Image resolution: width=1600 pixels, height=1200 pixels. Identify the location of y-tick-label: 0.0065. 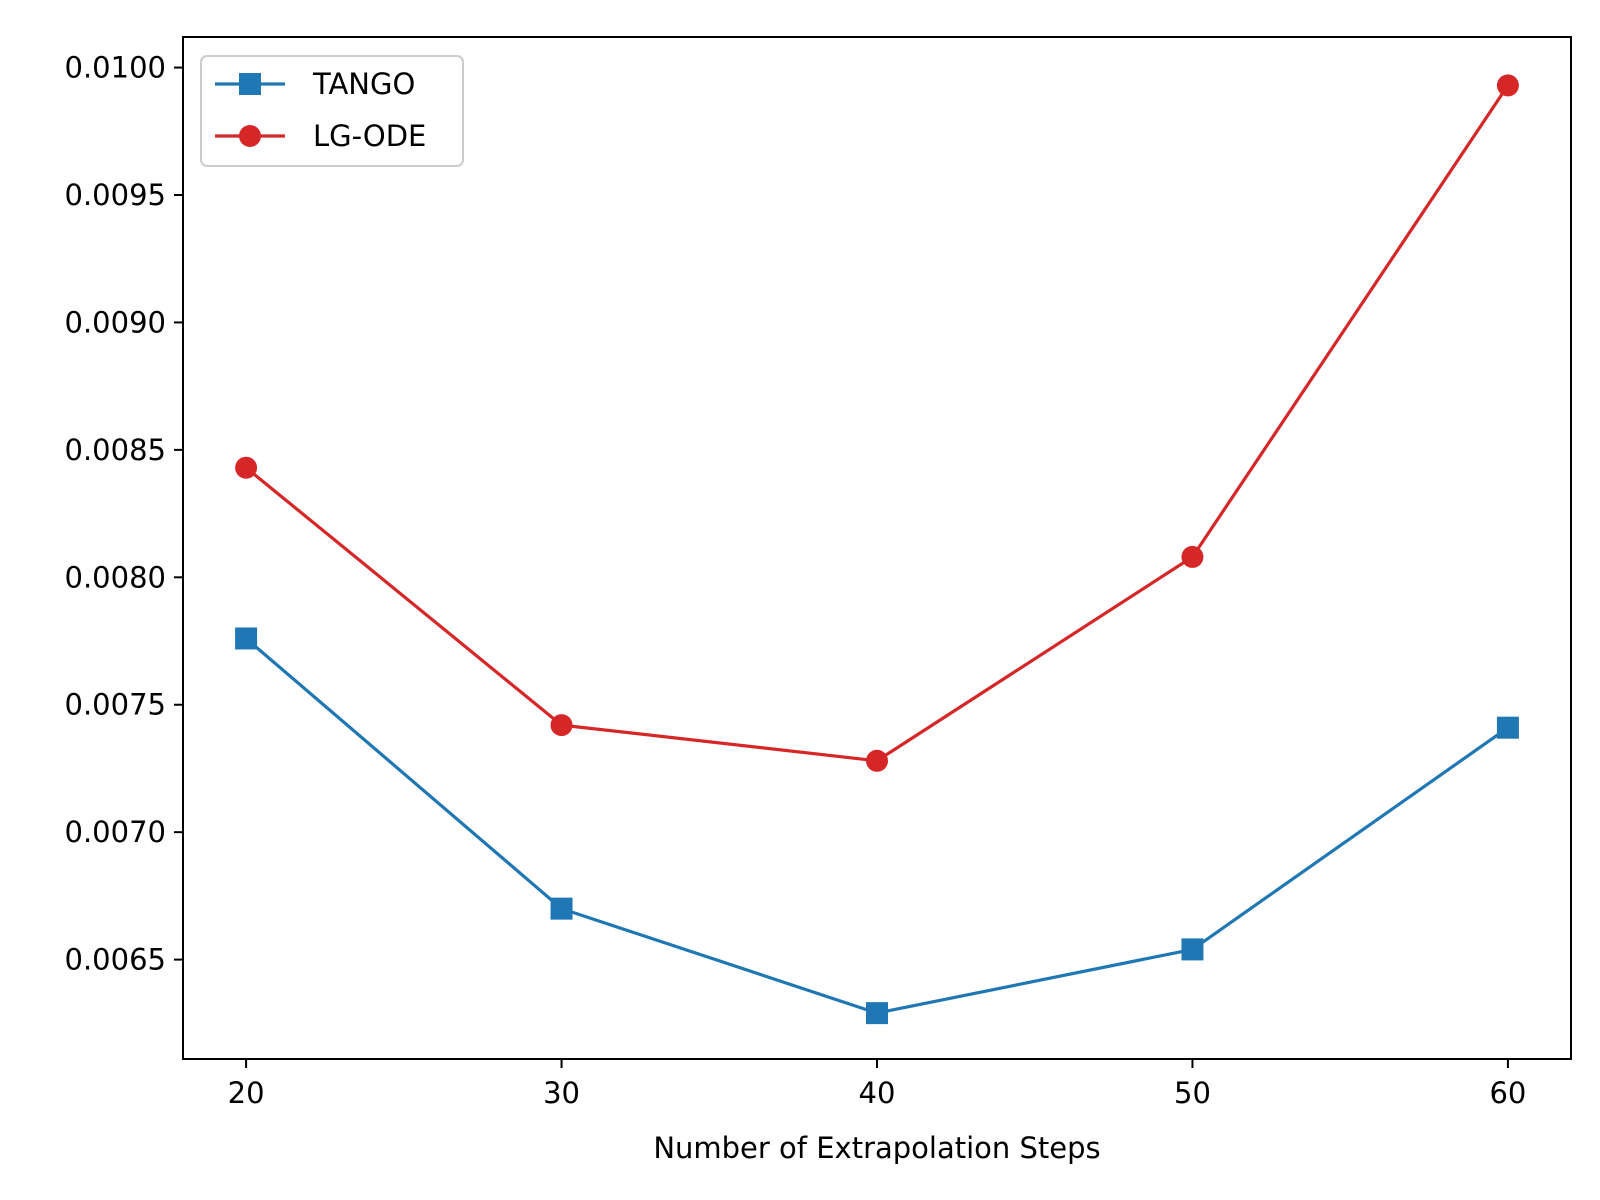
(115, 960).